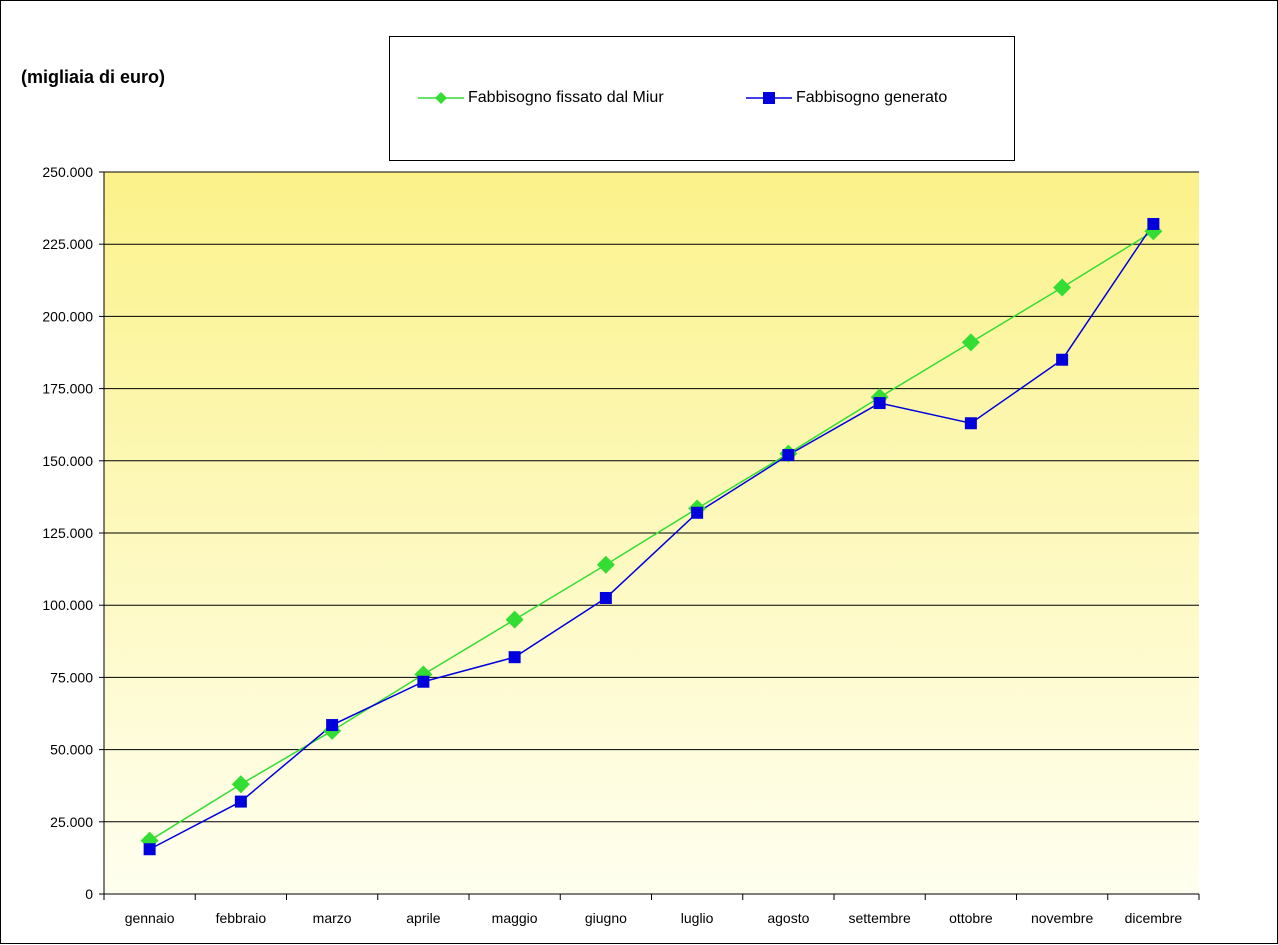 This screenshot has width=1278, height=945. What do you see at coordinates (67, 389) in the screenshot?
I see `y-tick-label: 175.000` at bounding box center [67, 389].